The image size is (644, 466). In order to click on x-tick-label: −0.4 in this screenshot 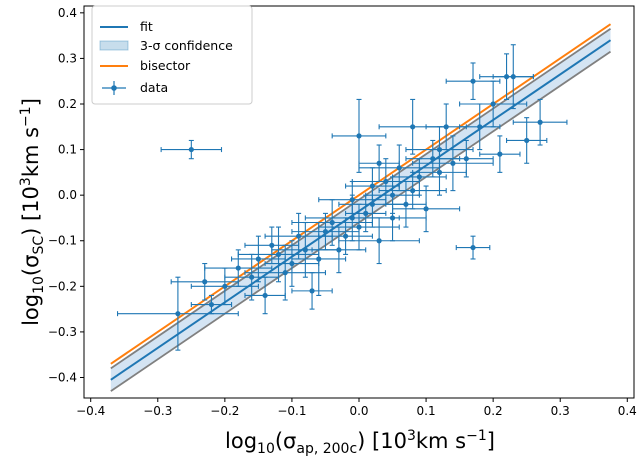, I will do `click(90, 411)`.